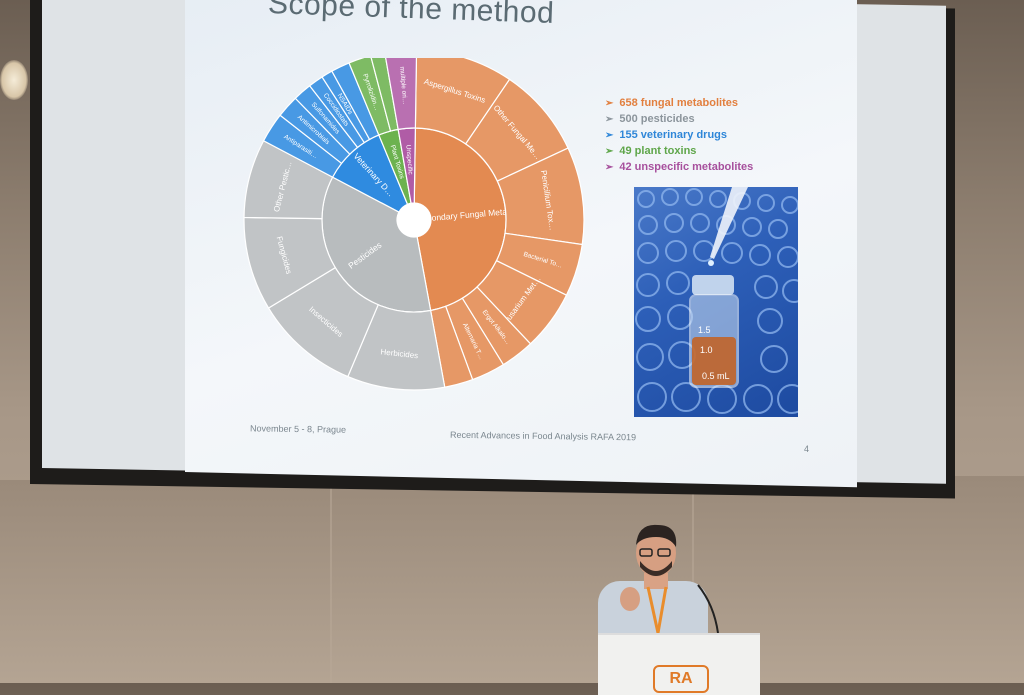 This screenshot has width=1024, height=695. I want to click on wall-panel-left, so click(165, 581).